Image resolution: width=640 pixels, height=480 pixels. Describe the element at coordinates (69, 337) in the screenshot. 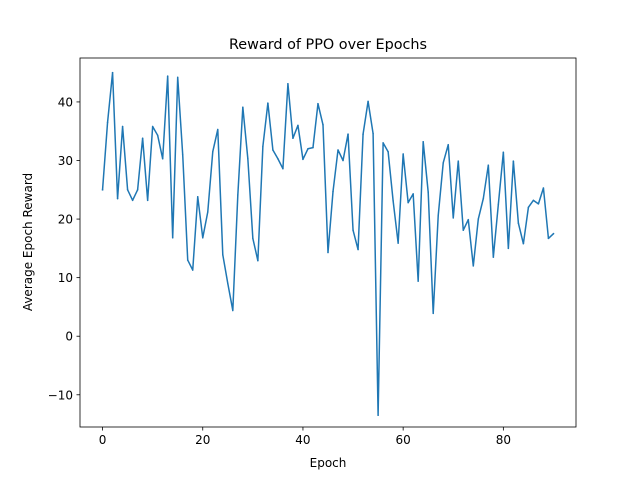

I see `y-tick-label: 0` at that location.